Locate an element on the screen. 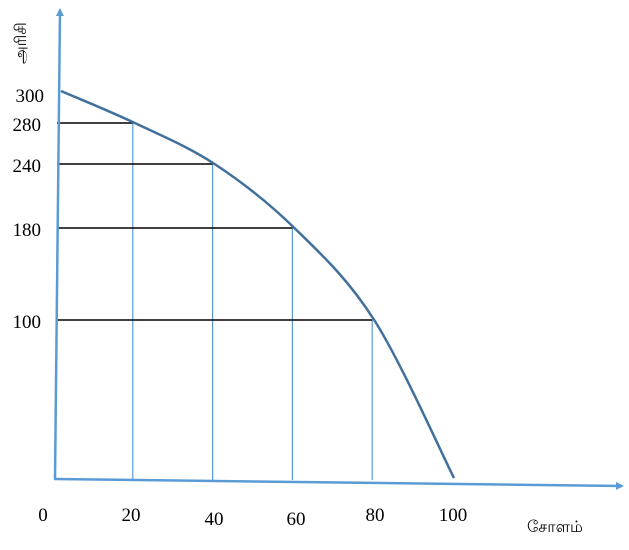 Image resolution: width=629 pixels, height=550 pixels. y-tick-label: 300 is located at coordinates (30, 96).